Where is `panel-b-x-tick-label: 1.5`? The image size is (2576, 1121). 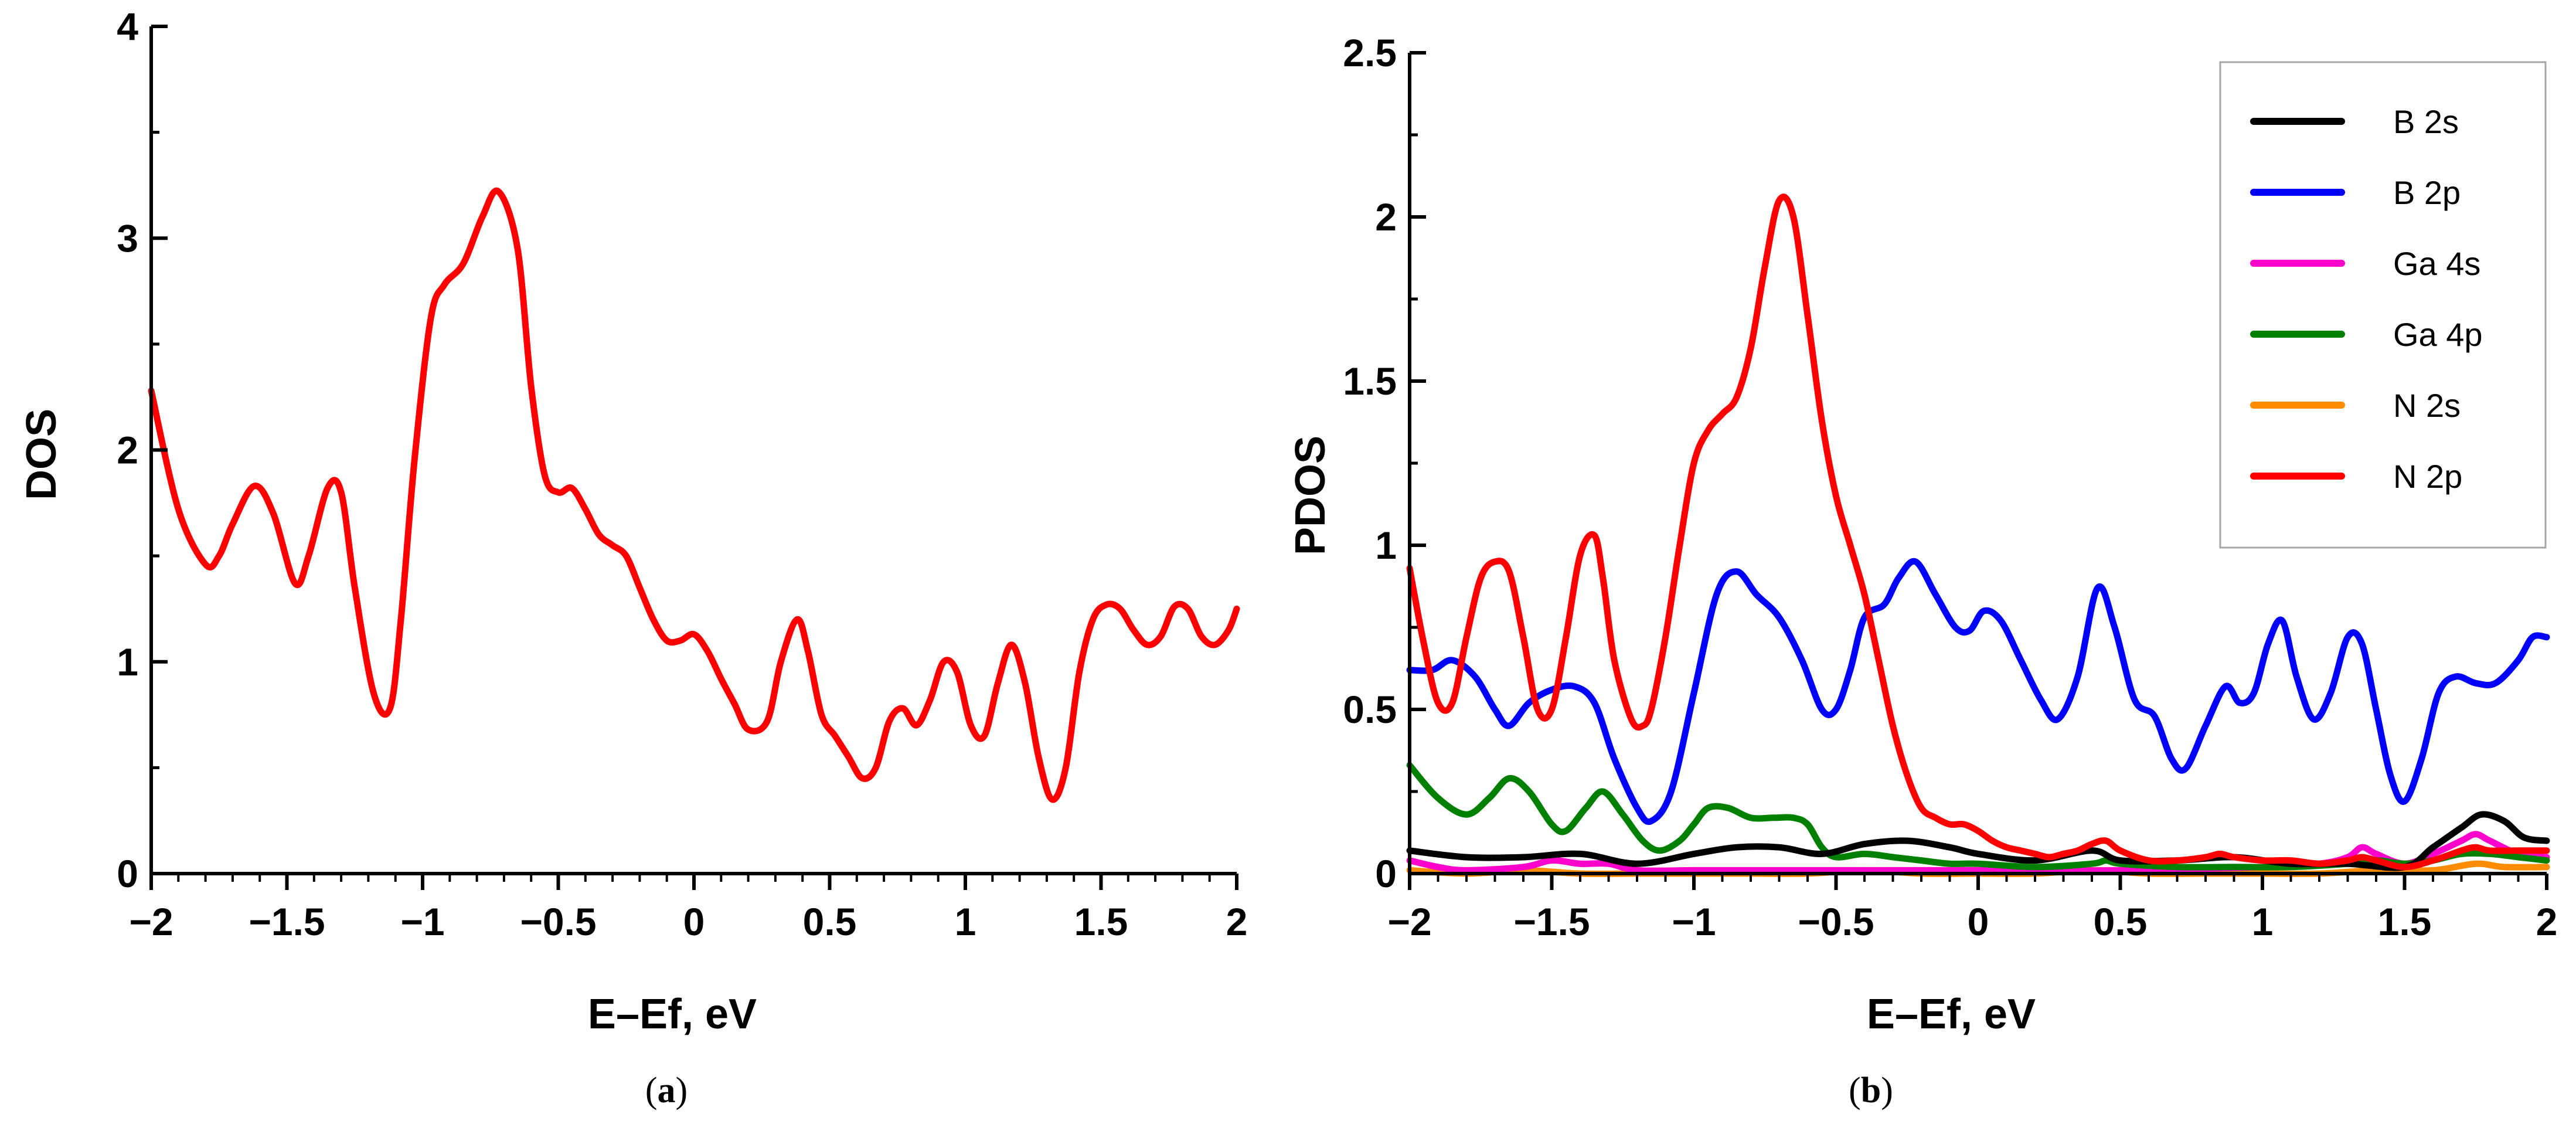
panel-b-x-tick-label: 1.5 is located at coordinates (2405, 921).